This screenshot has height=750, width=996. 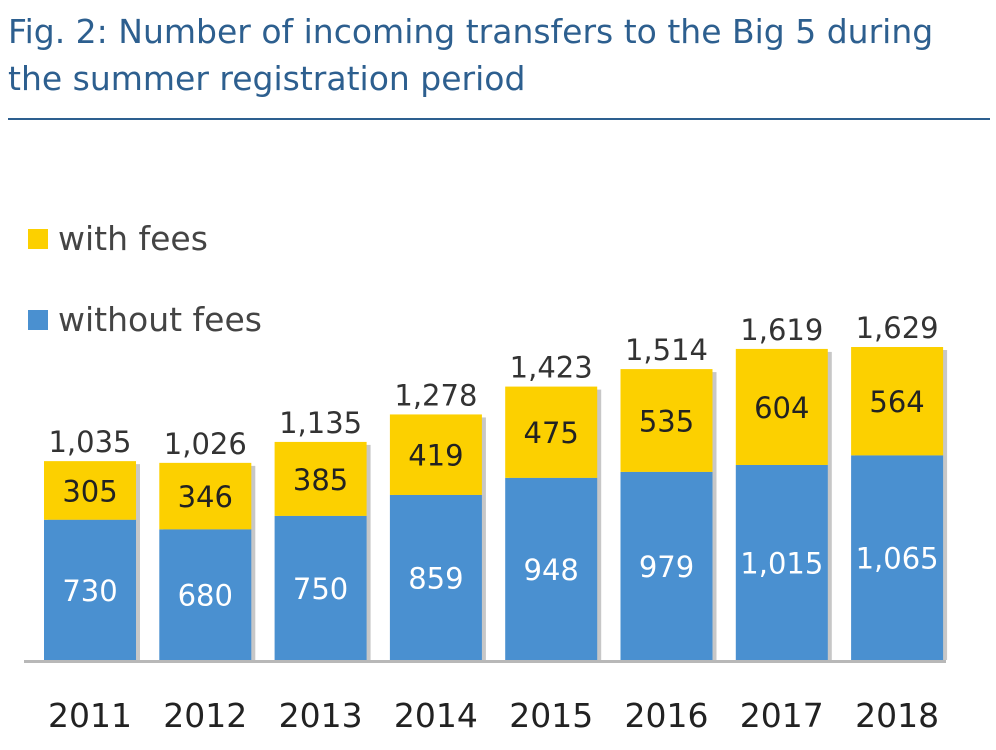 What do you see at coordinates (320, 423) in the screenshot?
I see `total-label: 1,135` at bounding box center [320, 423].